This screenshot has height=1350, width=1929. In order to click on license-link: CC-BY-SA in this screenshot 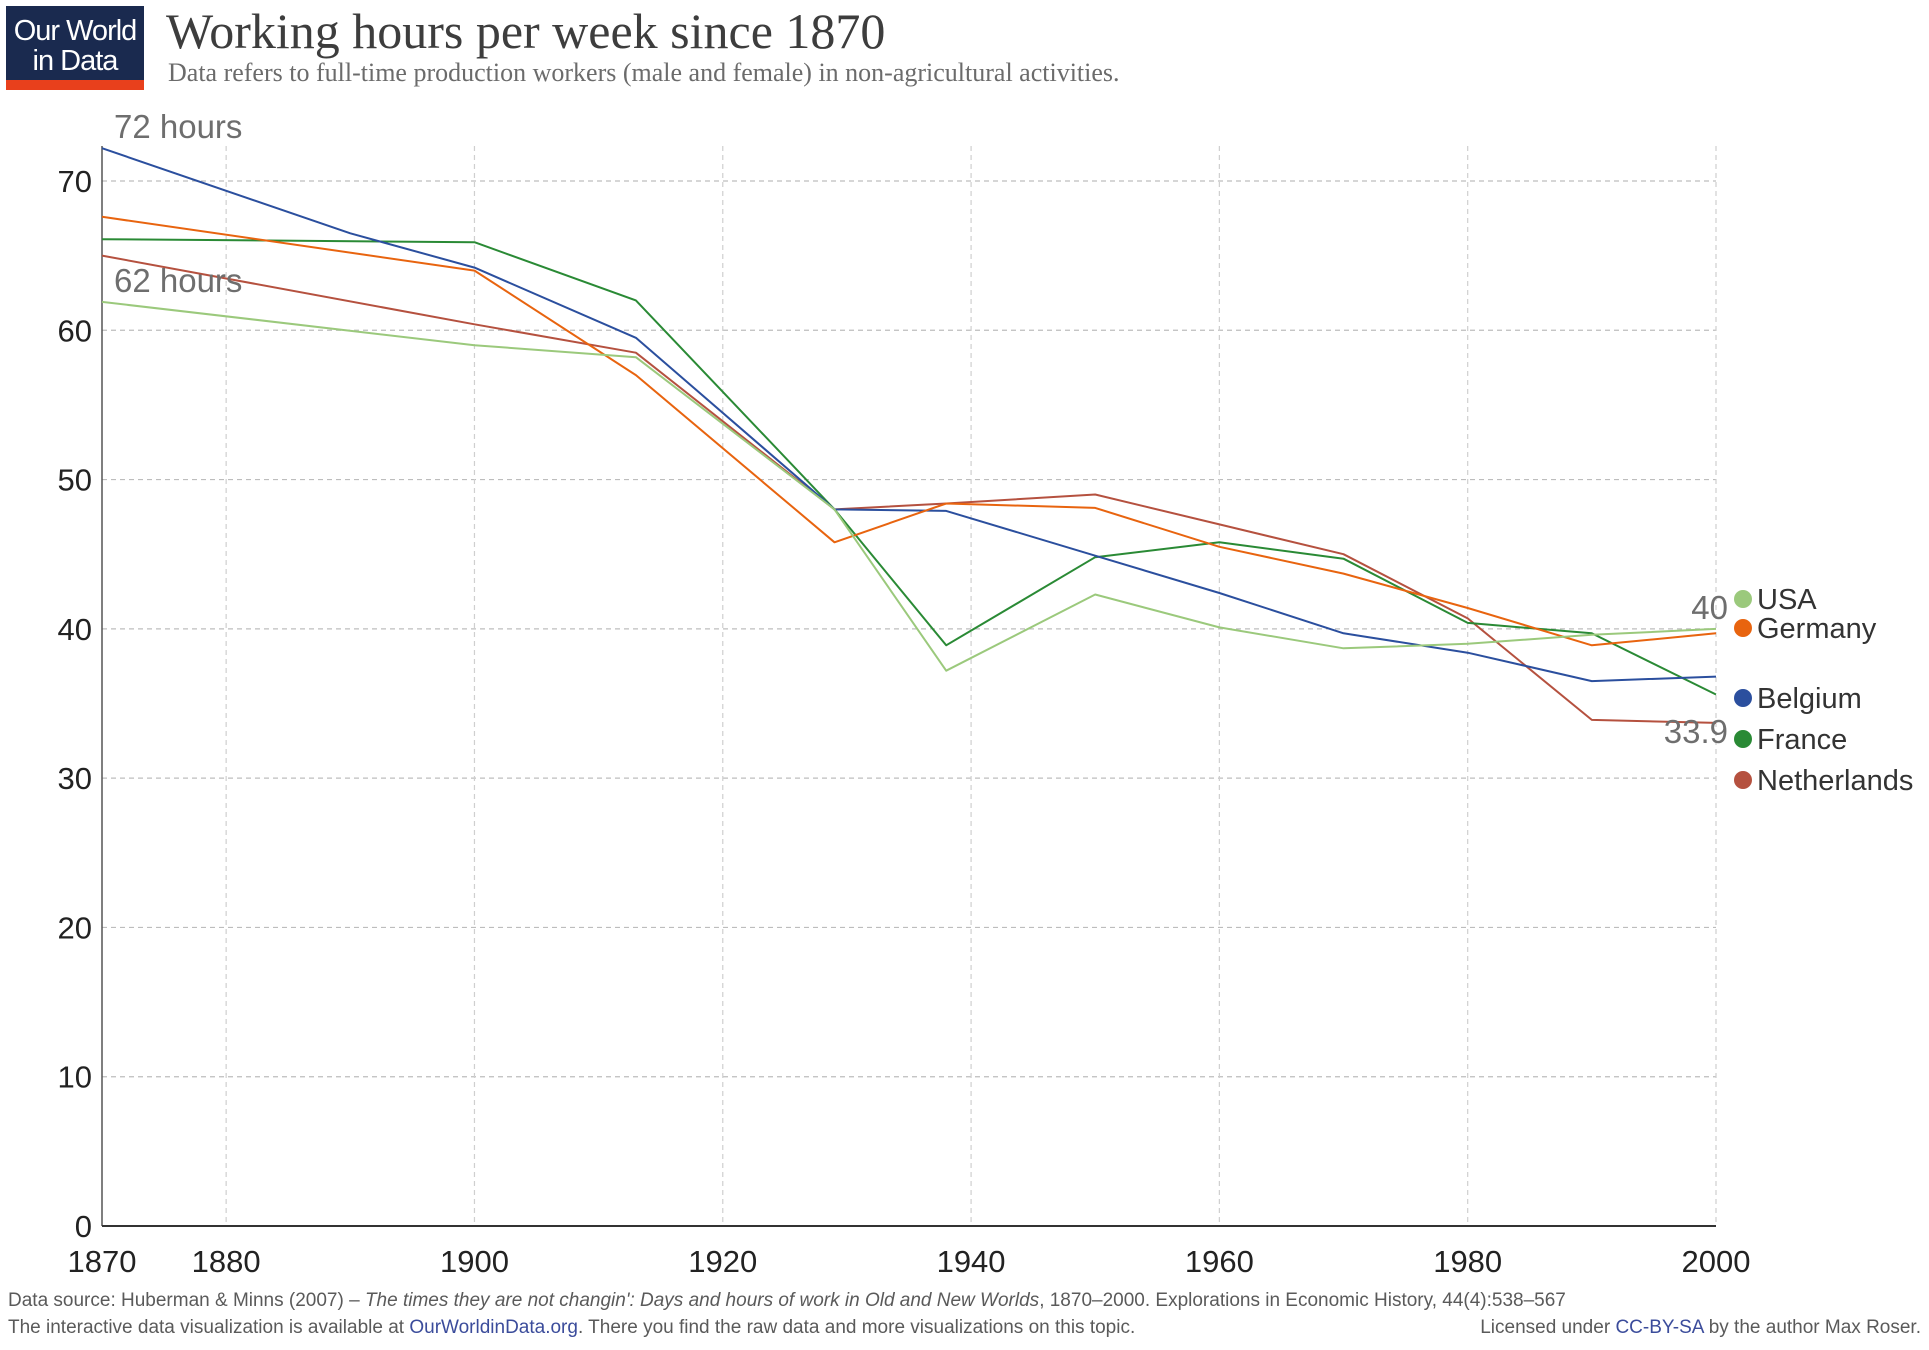, I will do `click(1659, 1327)`.